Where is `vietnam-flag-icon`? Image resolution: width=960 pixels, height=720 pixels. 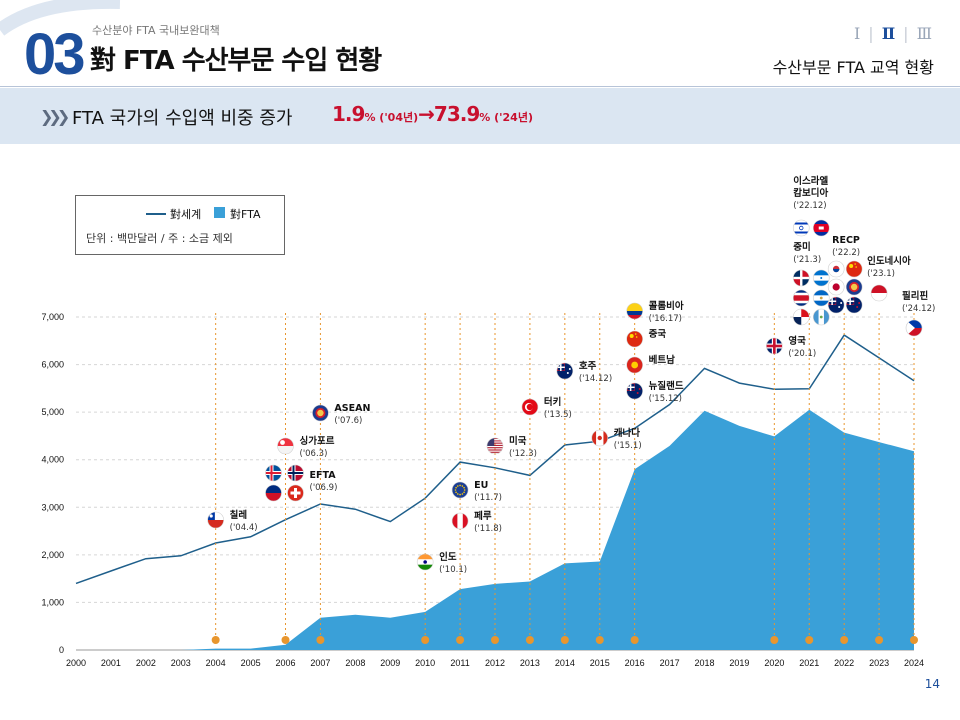 vietnam-flag-icon is located at coordinates (634, 365).